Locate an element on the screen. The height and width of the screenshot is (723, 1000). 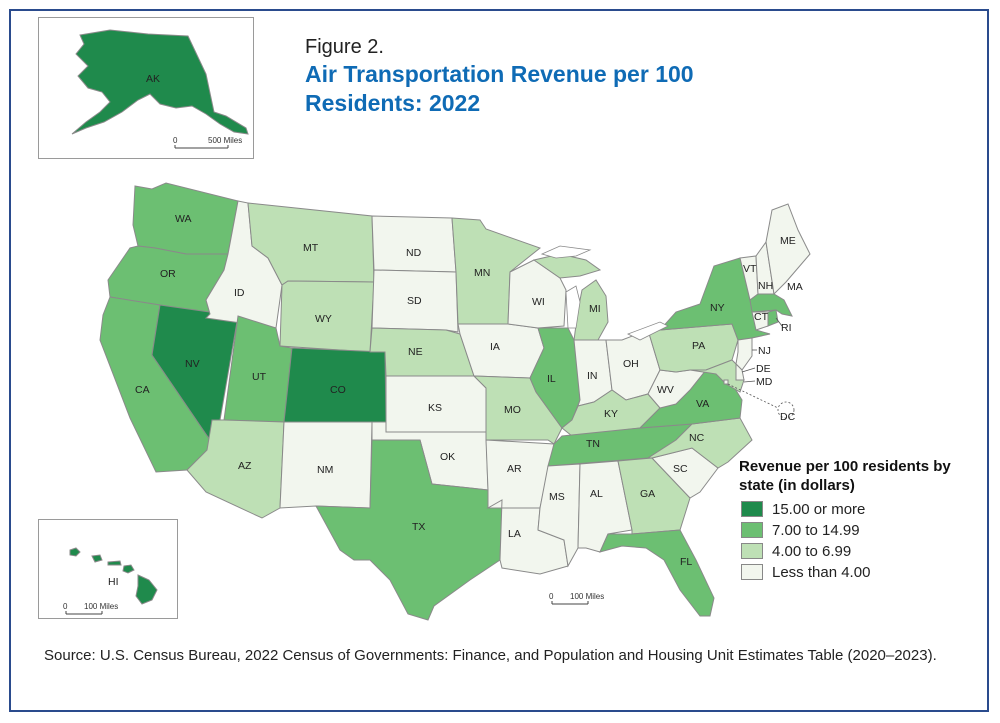
label-AR: AR is located at coordinates (514, 469).